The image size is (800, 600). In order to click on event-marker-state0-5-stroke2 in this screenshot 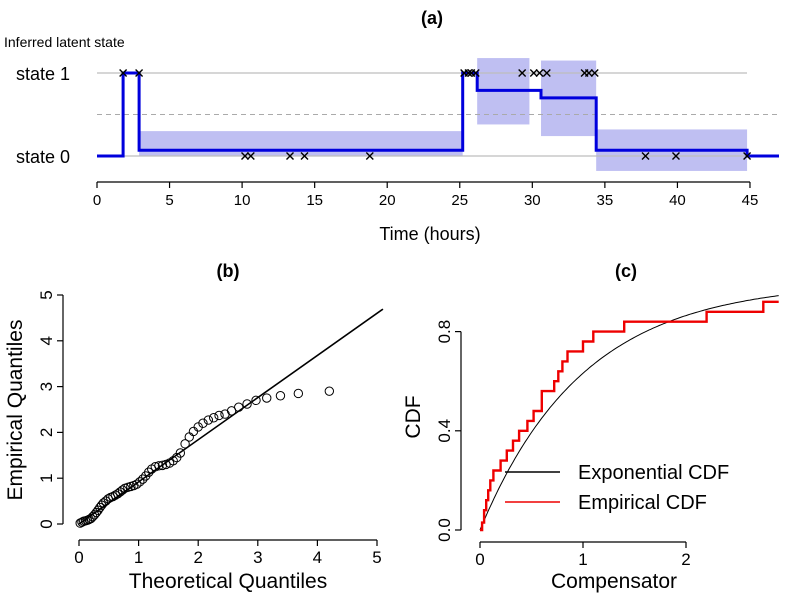, I will do `click(645, 156)`.